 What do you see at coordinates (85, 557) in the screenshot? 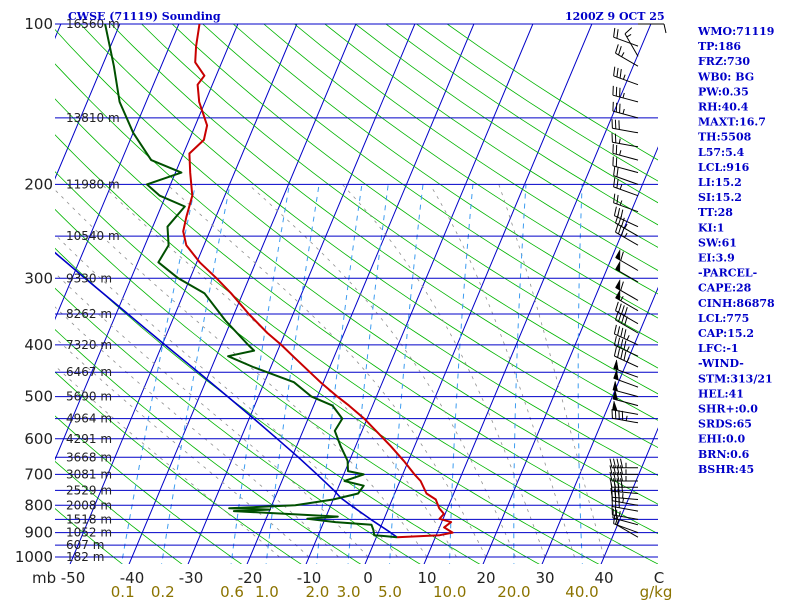
I see `height-level-label: 182 m` at bounding box center [85, 557].